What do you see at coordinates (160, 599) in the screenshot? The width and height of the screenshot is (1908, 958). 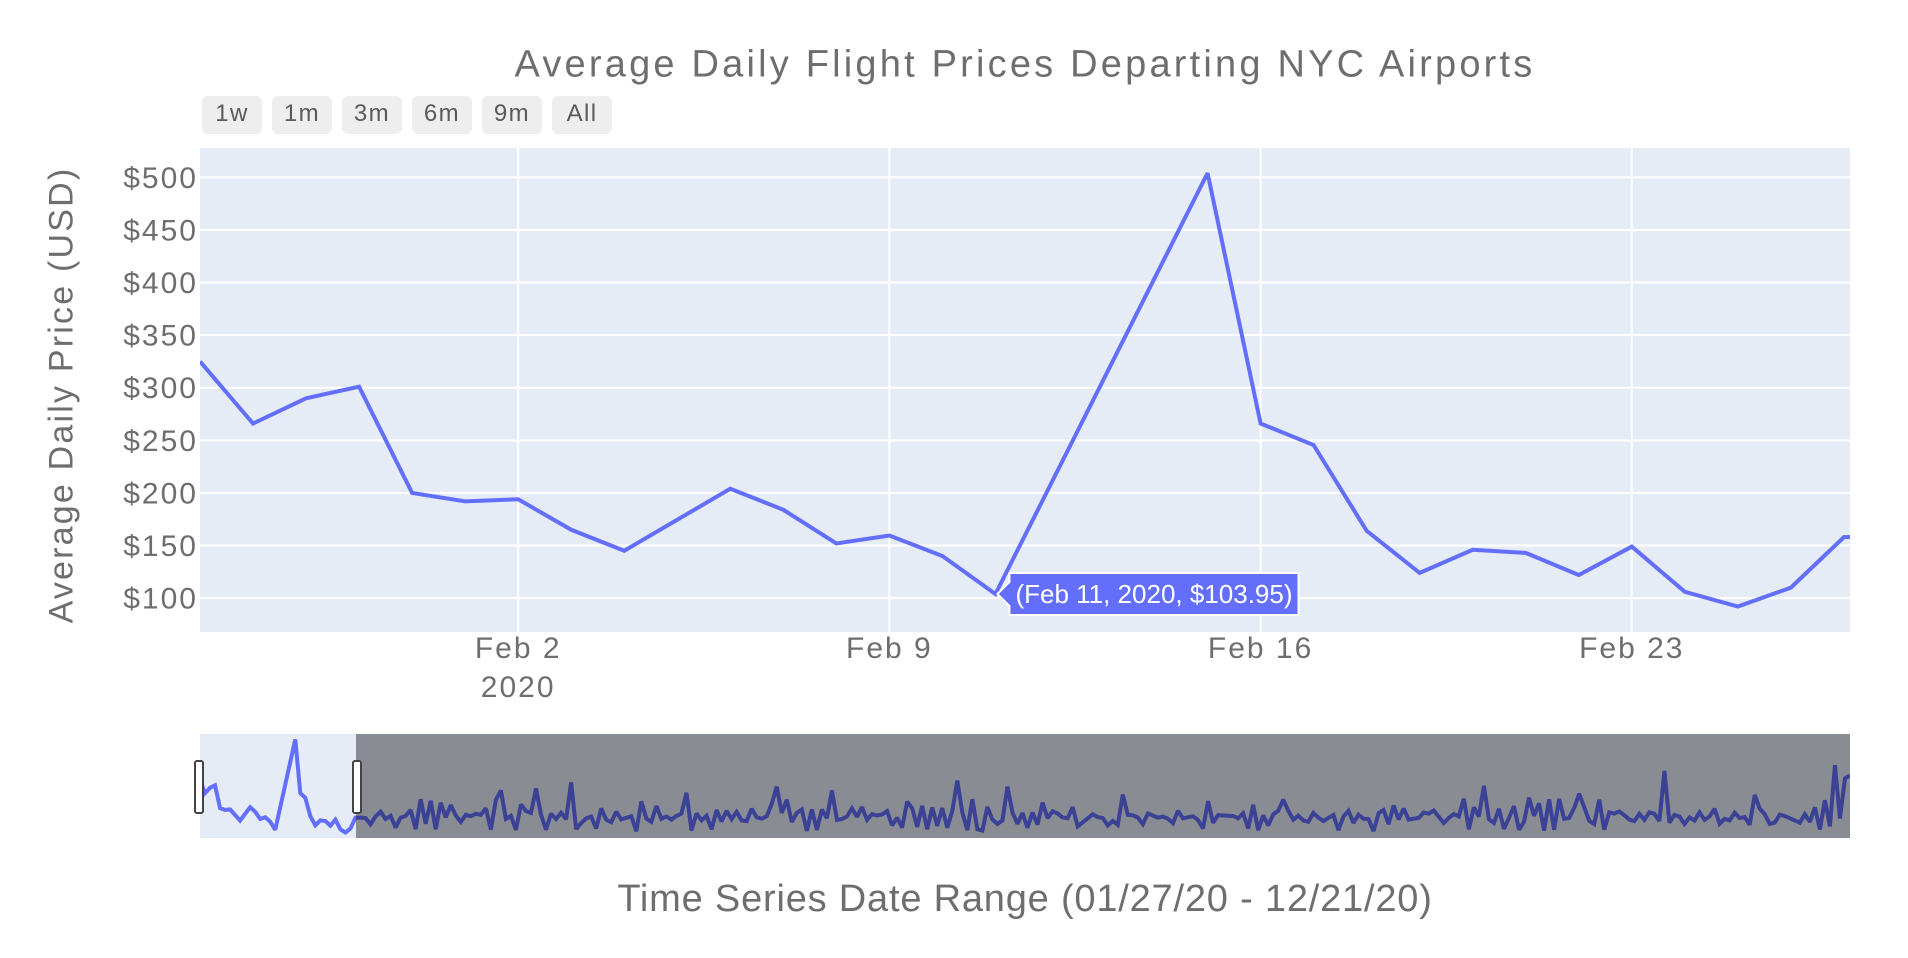 I see `svg-text: $100` at bounding box center [160, 599].